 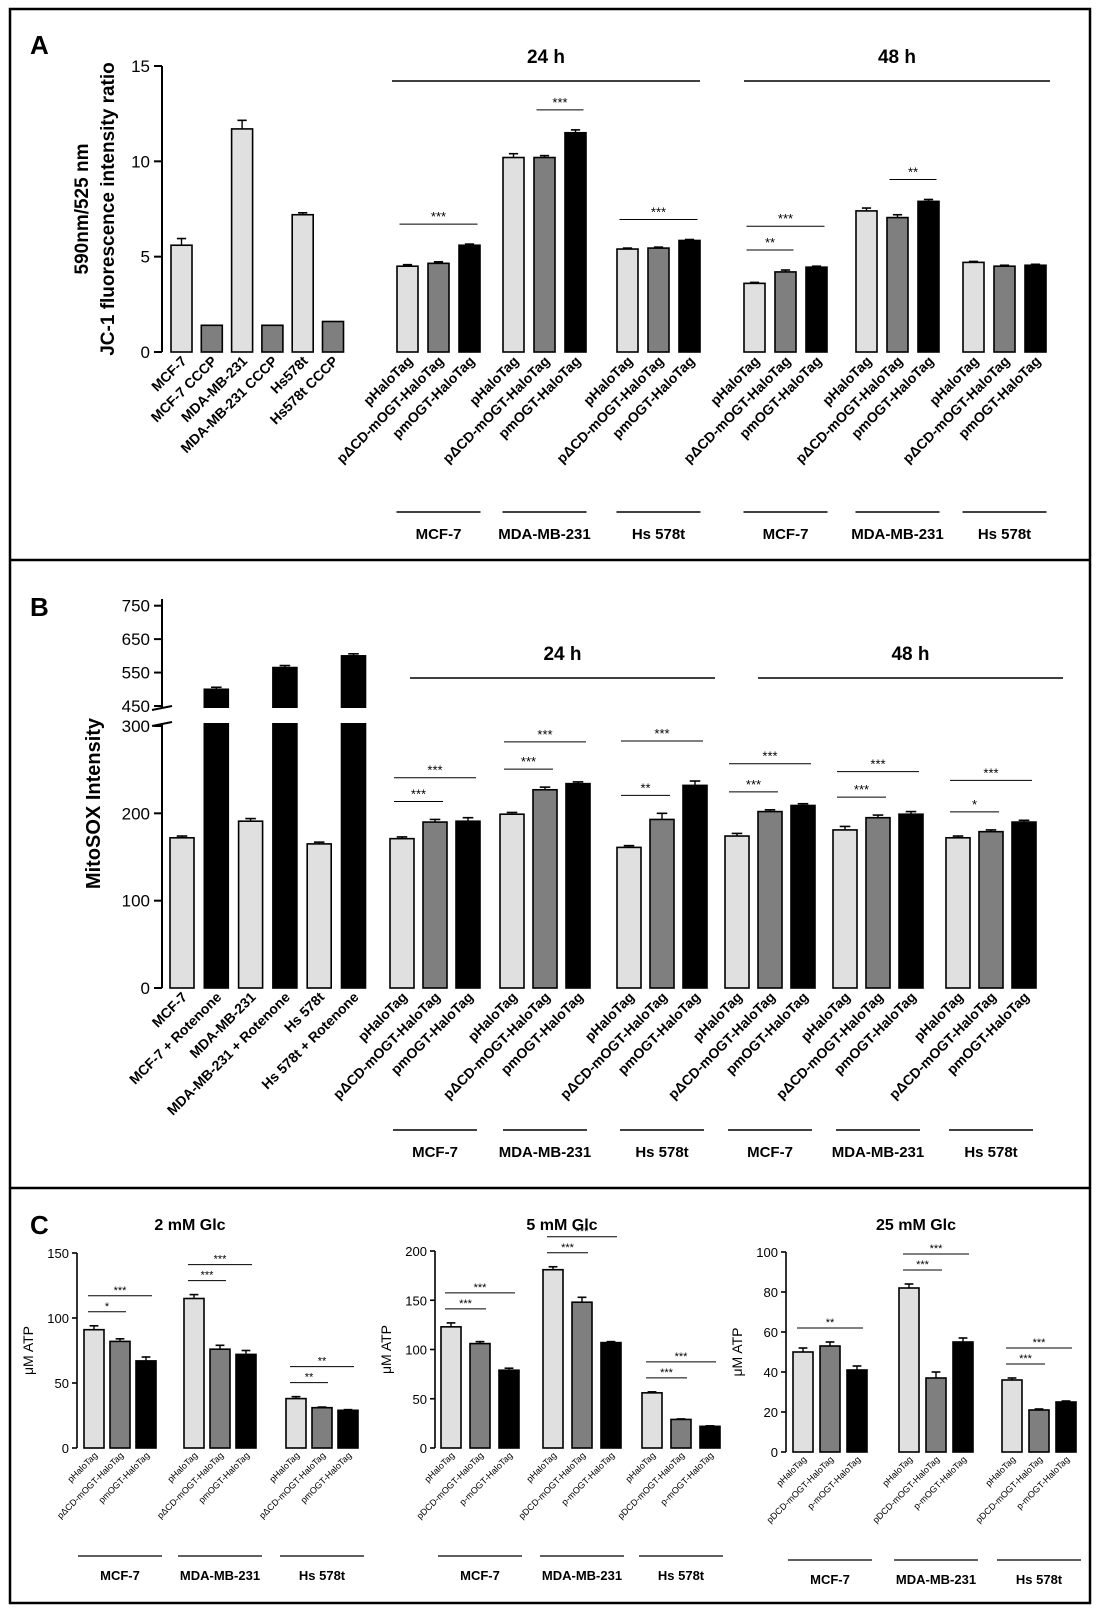 What do you see at coordinates (561, 1225) in the screenshot?
I see `chart-title: 5 mM Glc` at bounding box center [561, 1225].